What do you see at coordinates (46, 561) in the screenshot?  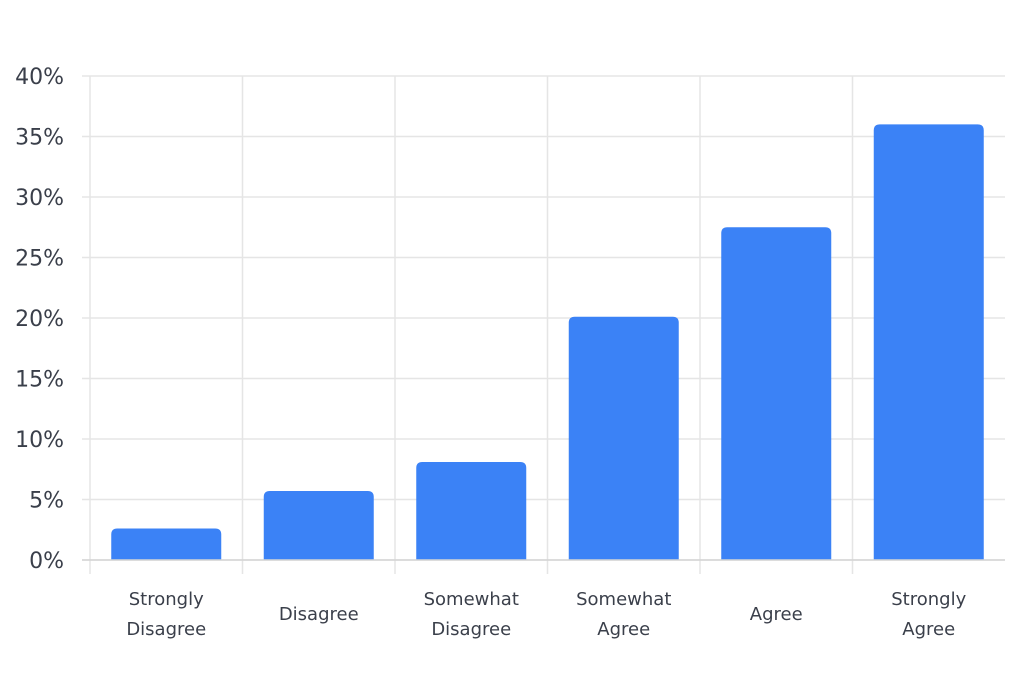 I see `y-tick-label: 0%` at bounding box center [46, 561].